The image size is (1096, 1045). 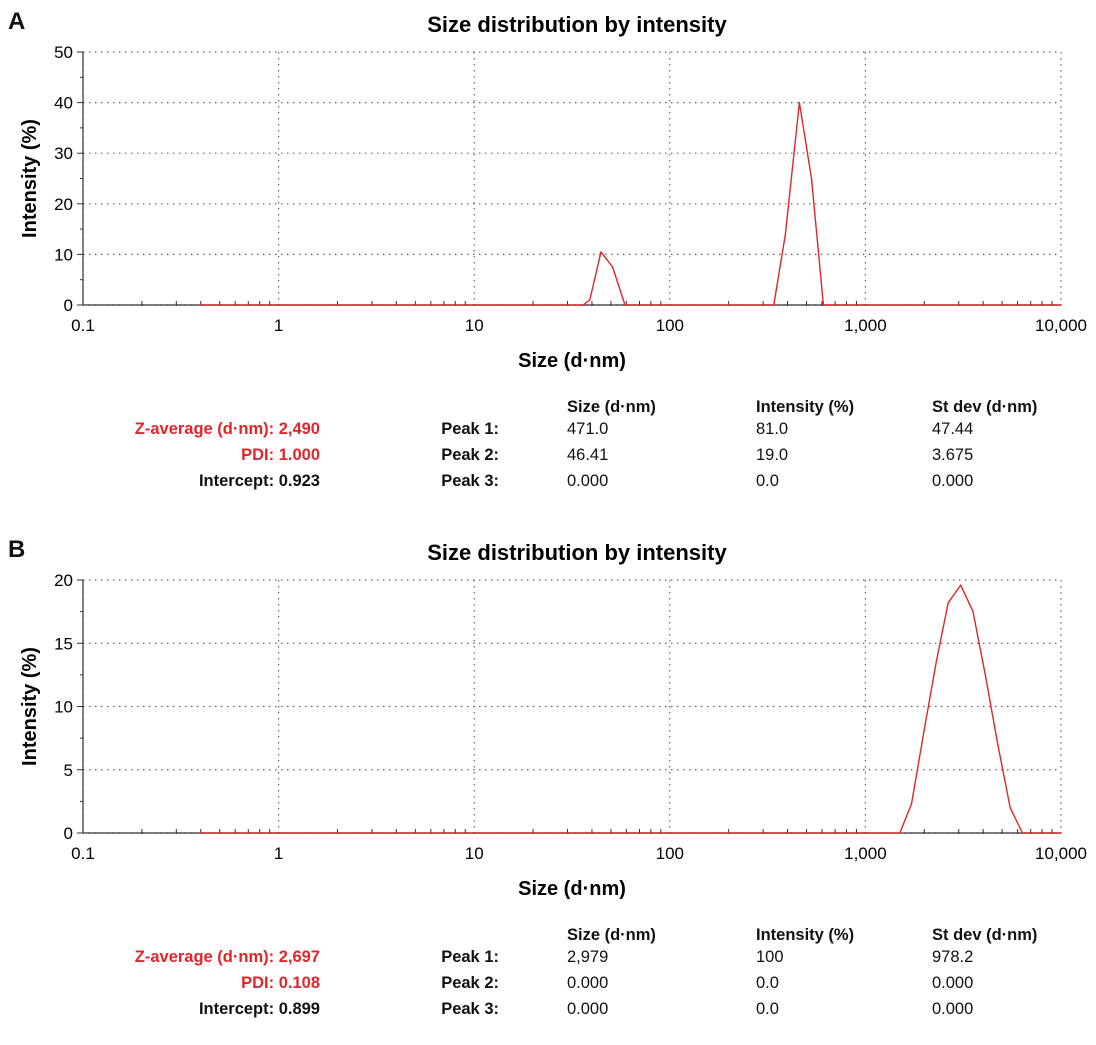 I want to click on panel-letter: B, so click(x=17, y=549).